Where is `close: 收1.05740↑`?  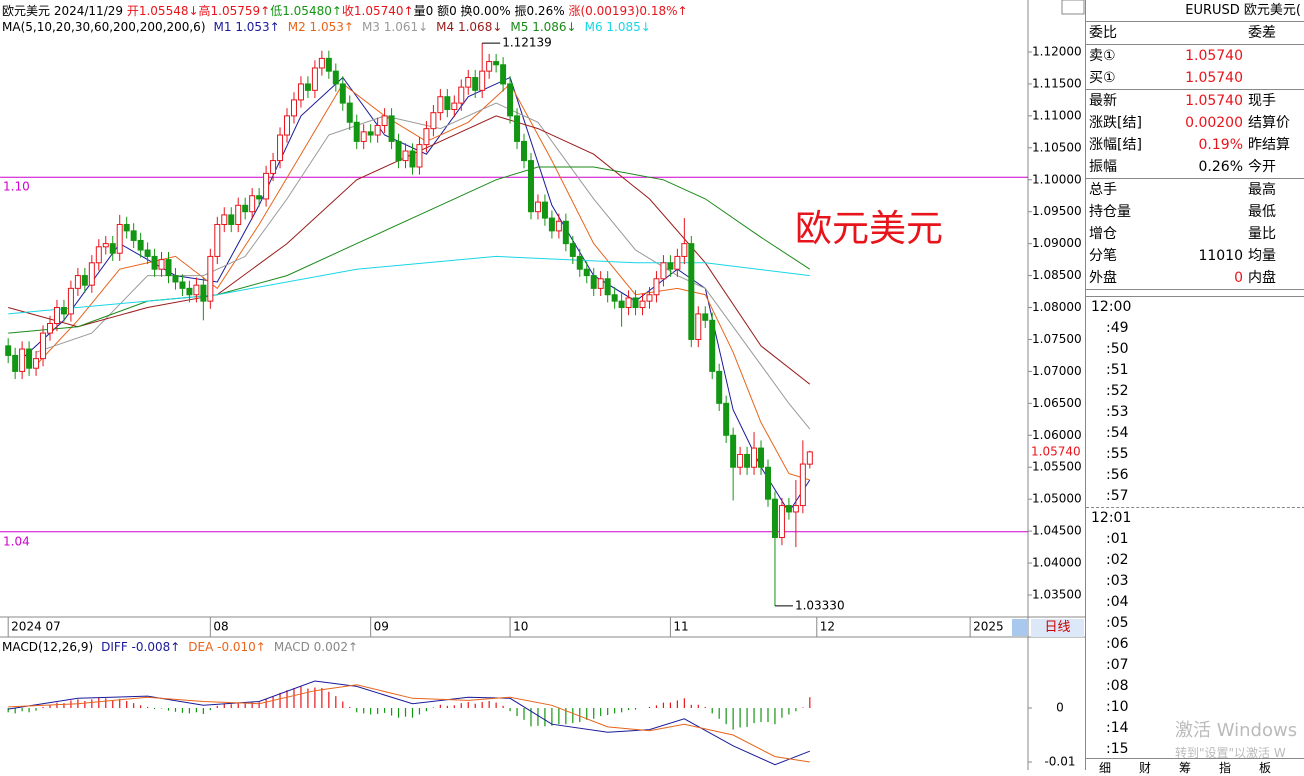
close: 收1.05740↑ is located at coordinates (377, 11).